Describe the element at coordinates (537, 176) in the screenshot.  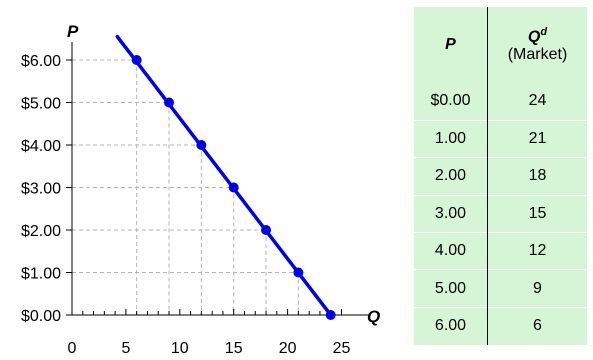
I see `table-cell-quantity: 18` at that location.